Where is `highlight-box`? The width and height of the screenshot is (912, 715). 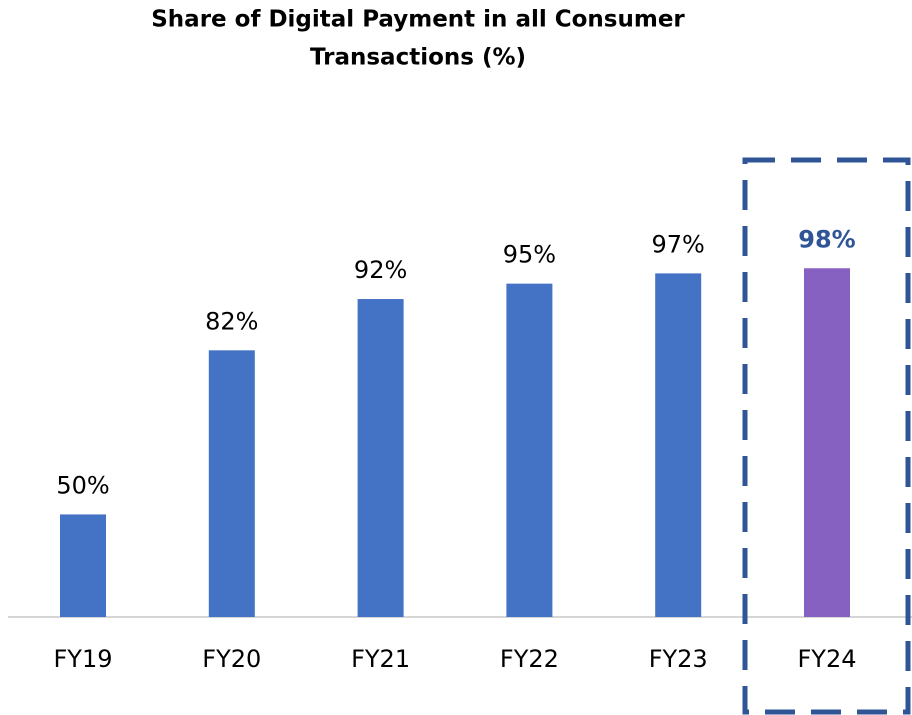 highlight-box is located at coordinates (826, 436).